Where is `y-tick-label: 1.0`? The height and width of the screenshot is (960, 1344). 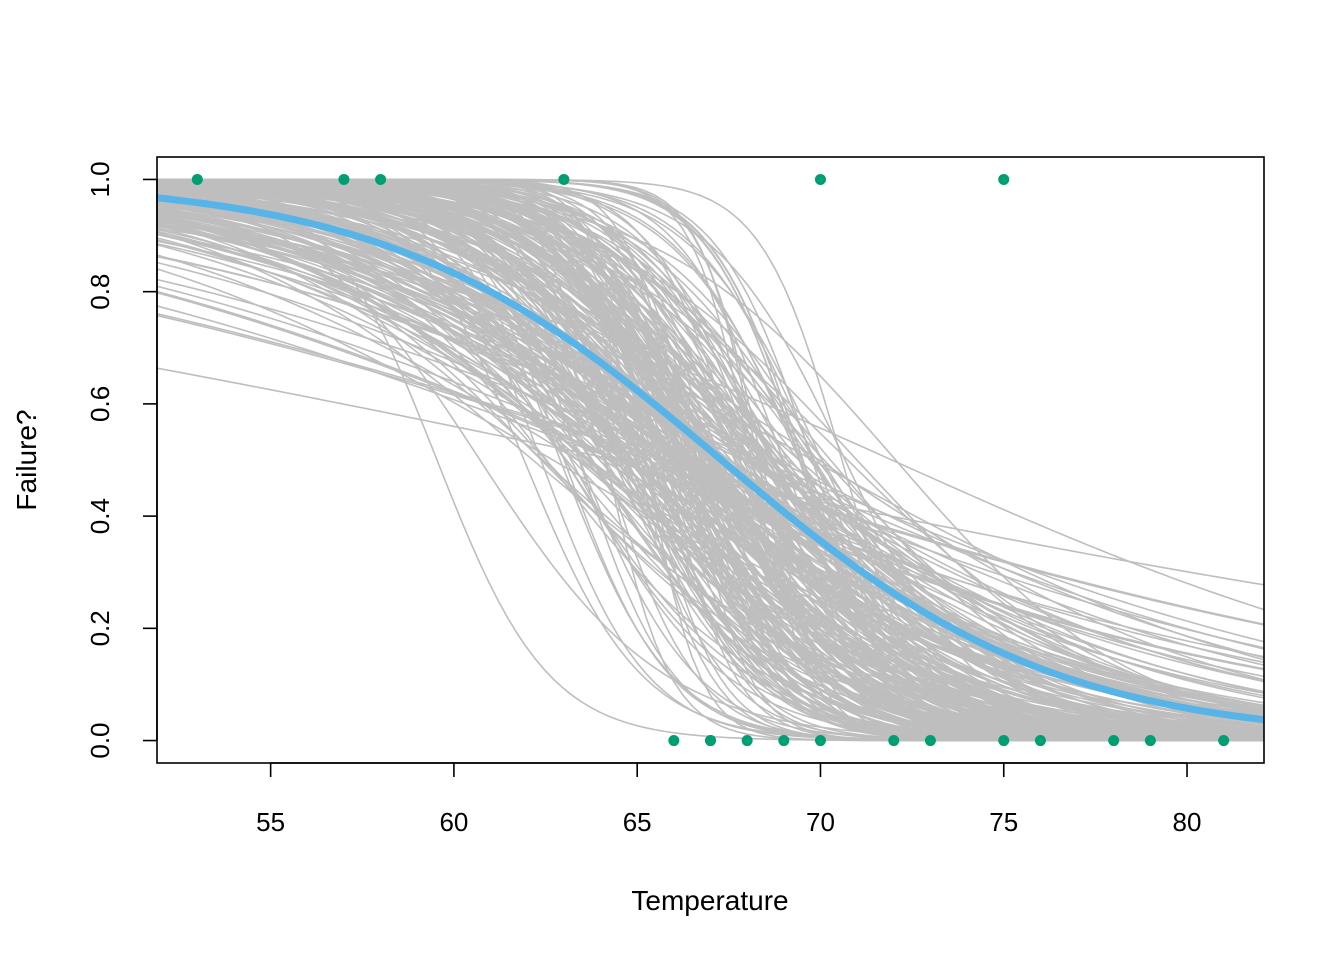
y-tick-label: 1.0 is located at coordinates (100, 179).